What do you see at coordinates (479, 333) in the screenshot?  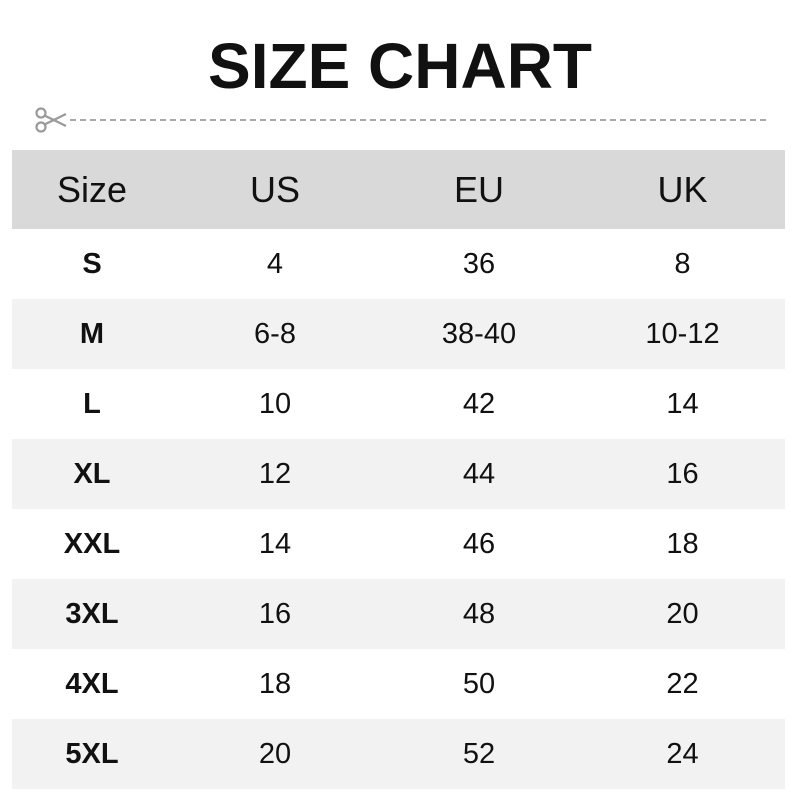 I see `cell-eu: 38-40` at bounding box center [479, 333].